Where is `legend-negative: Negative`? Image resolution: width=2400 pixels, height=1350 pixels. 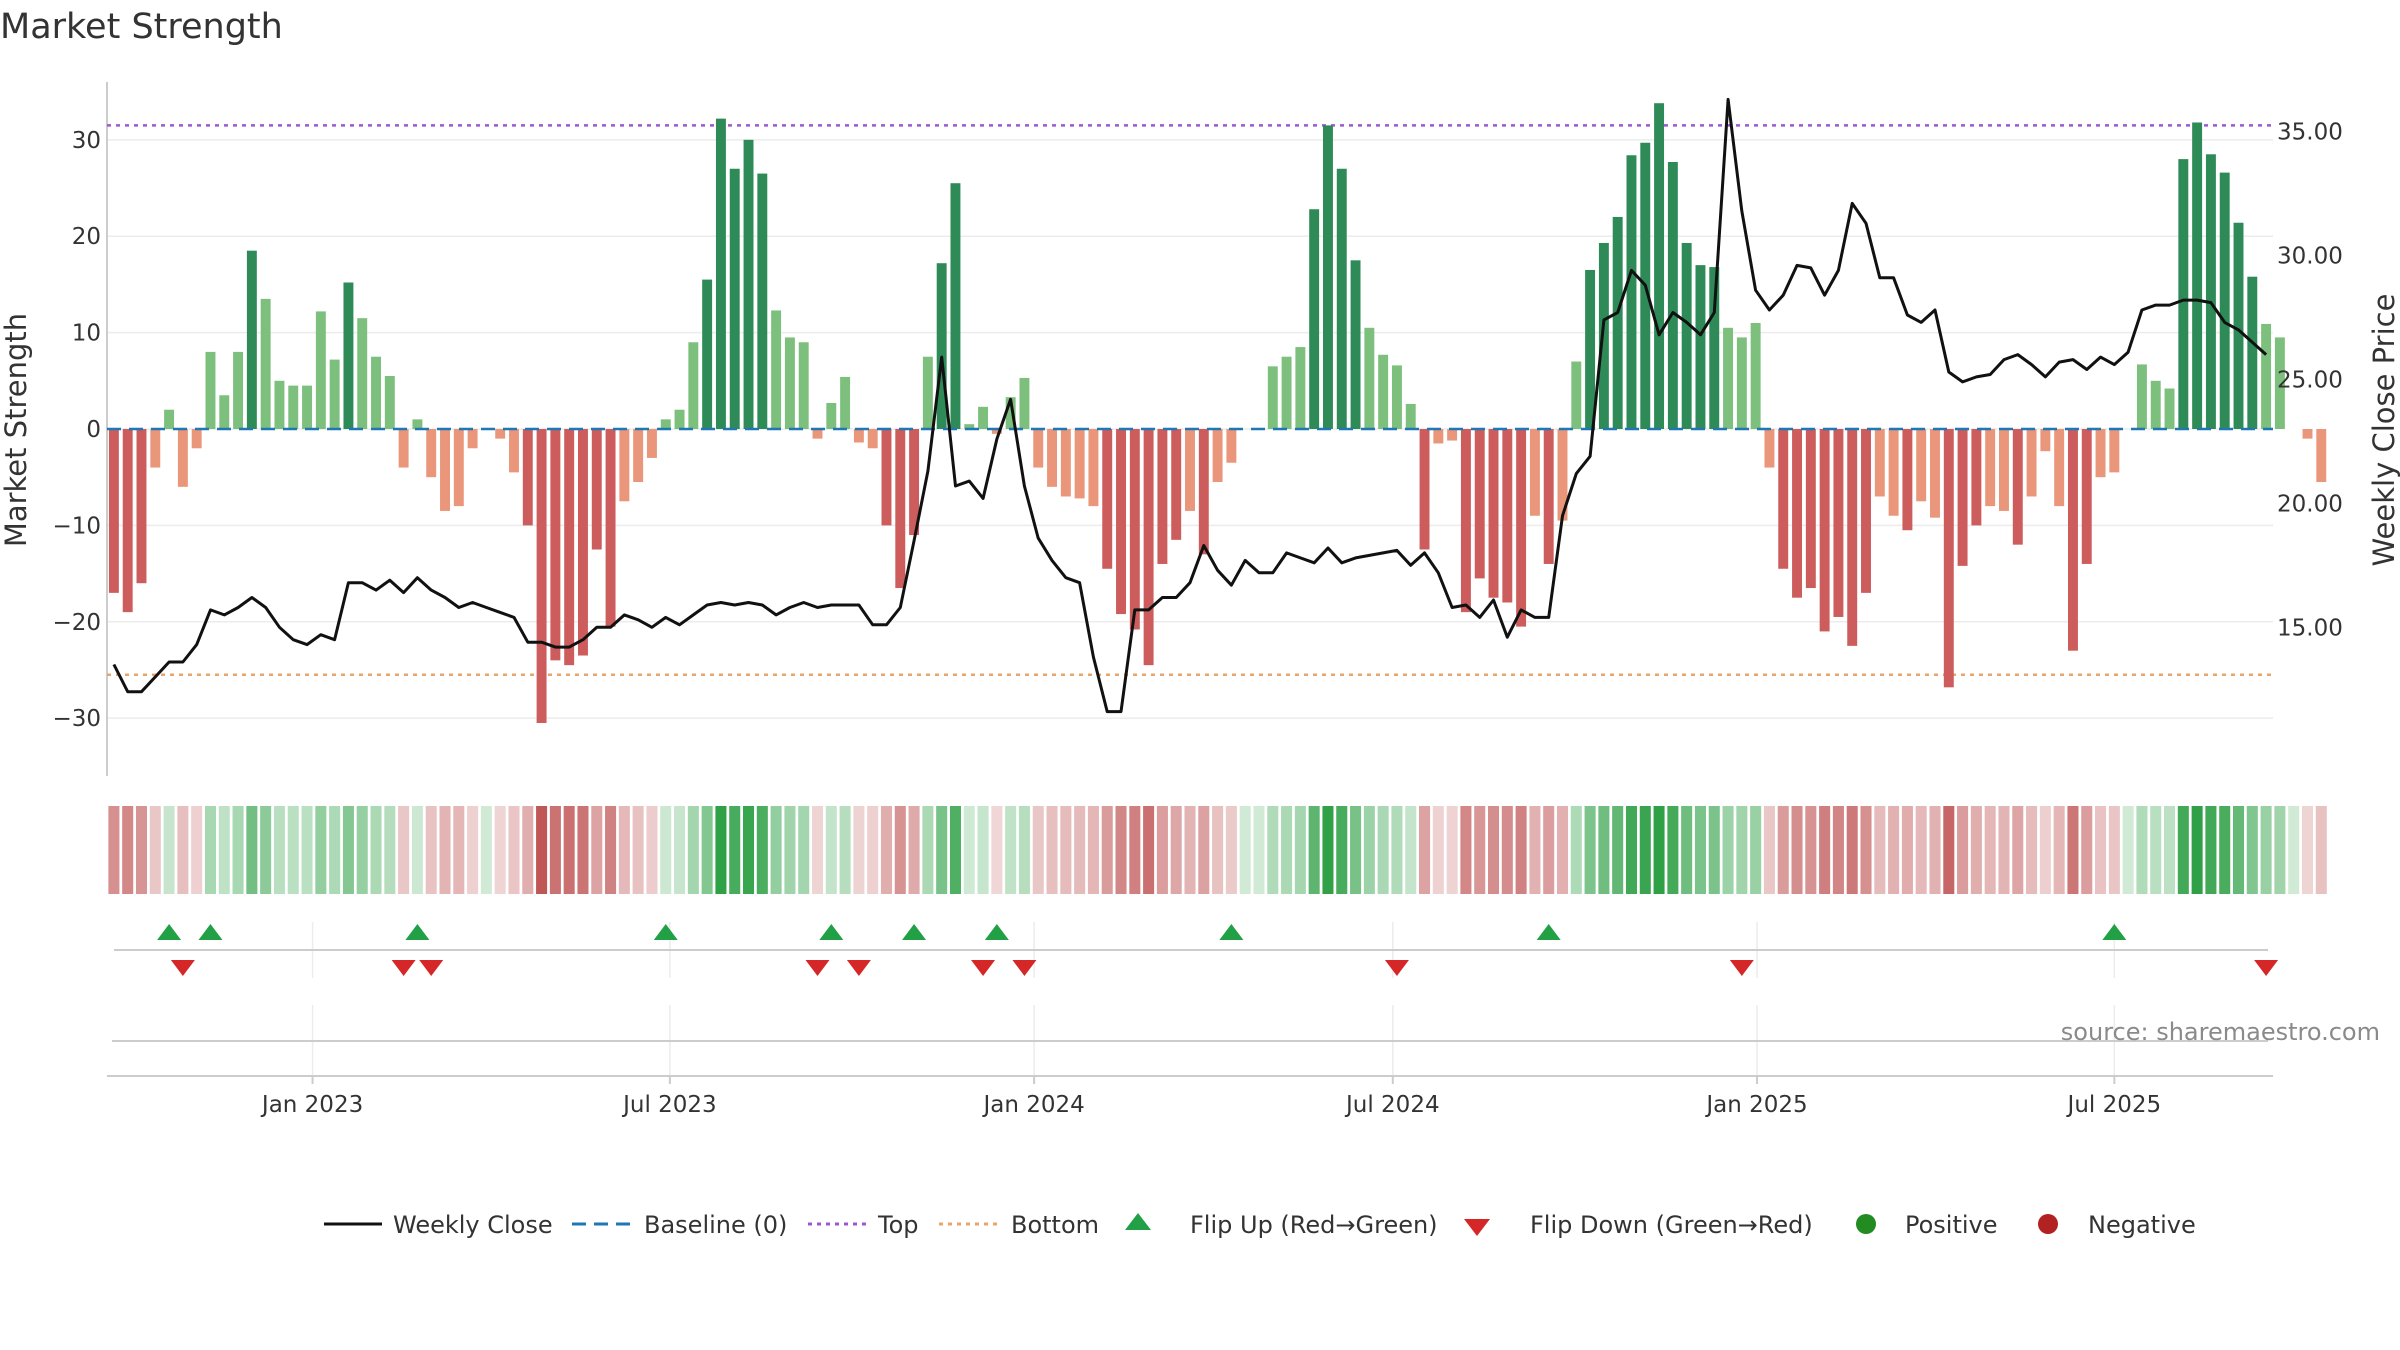
legend-negative: Negative is located at coordinates (2117, 1225).